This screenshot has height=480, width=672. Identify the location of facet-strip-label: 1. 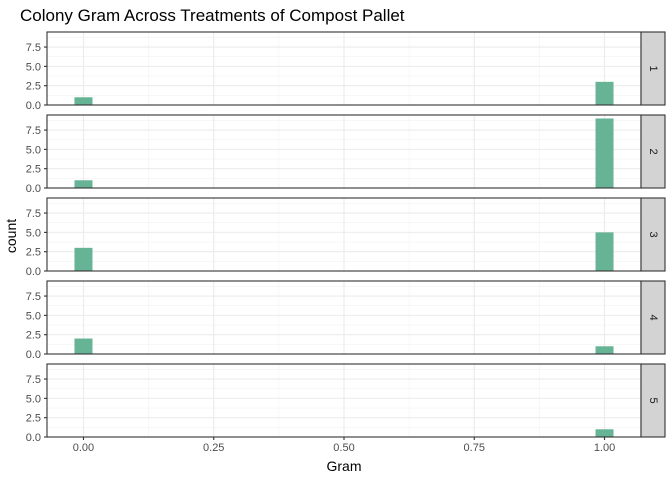
(653, 68).